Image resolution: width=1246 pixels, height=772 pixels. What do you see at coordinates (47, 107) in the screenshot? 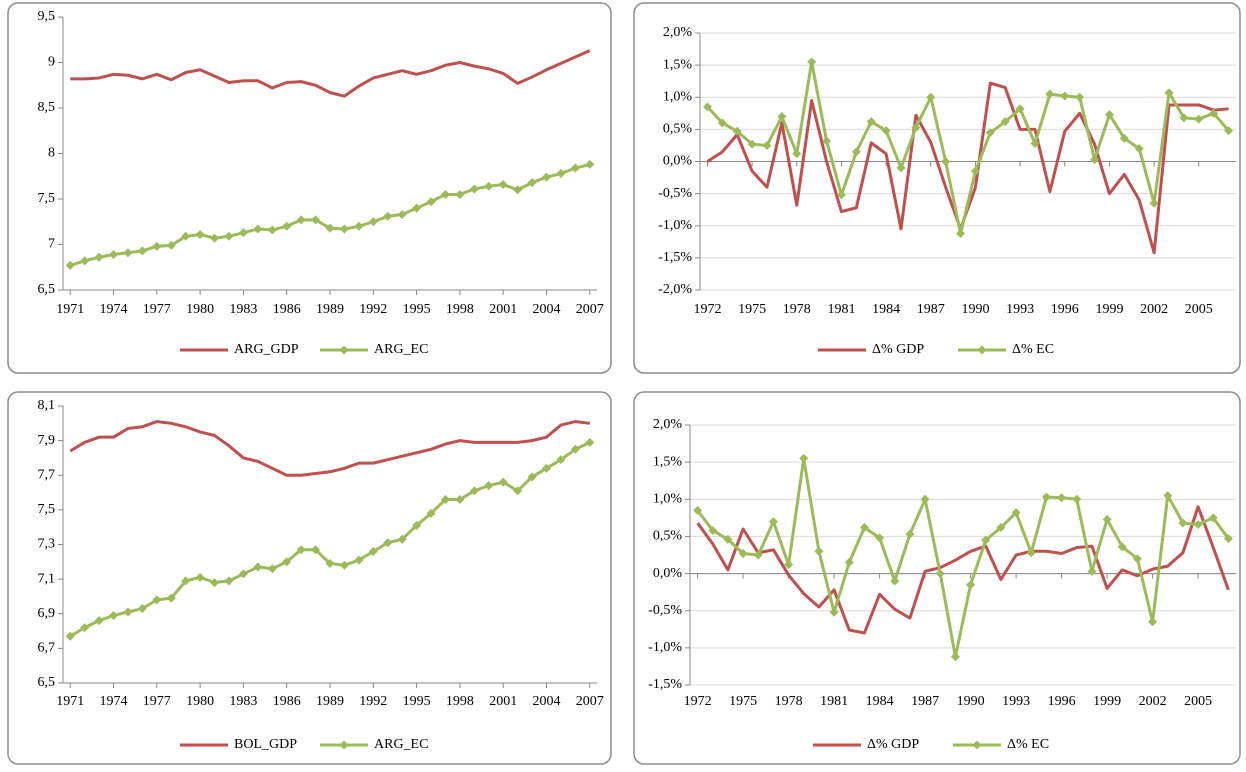
I see `y-tick-label: 8,5` at bounding box center [47, 107].